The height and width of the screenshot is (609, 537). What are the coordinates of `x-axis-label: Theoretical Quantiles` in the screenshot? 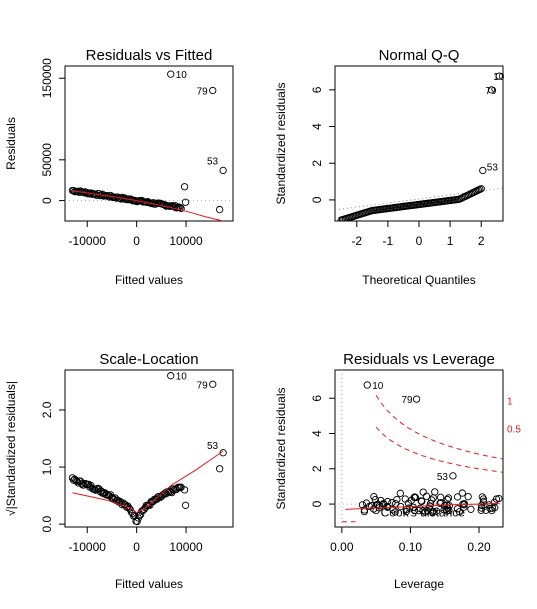 It's located at (418, 280).